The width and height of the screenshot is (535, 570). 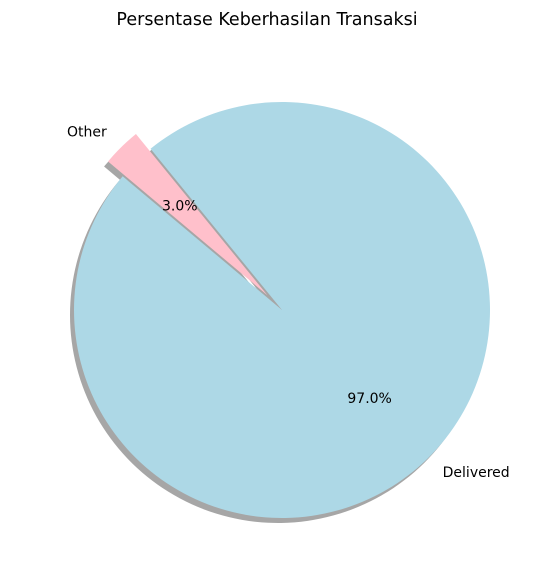 What do you see at coordinates (476, 473) in the screenshot?
I see `slice-label-delivered: Delivered` at bounding box center [476, 473].